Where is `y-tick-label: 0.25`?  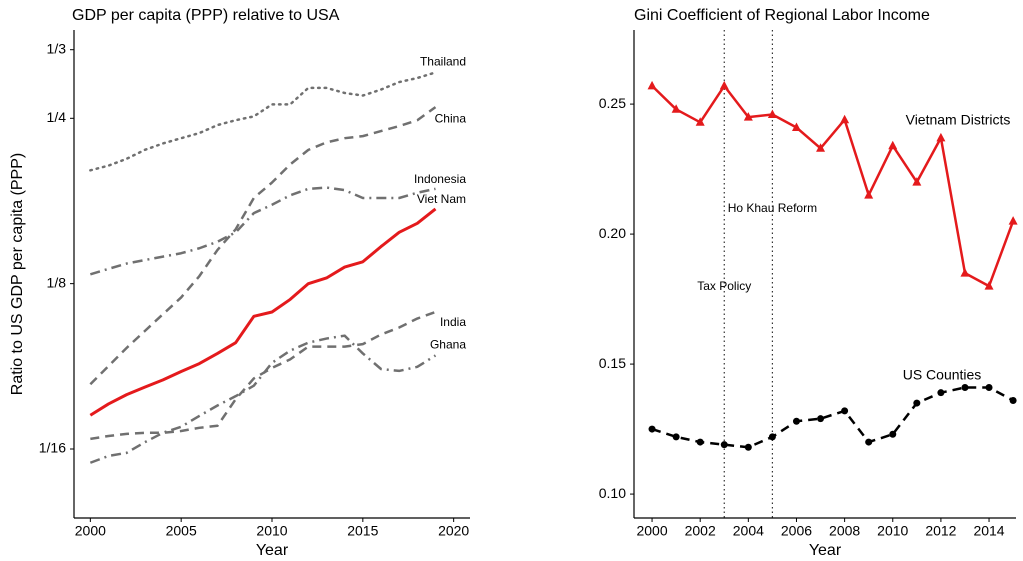
y-tick-label: 0.25 is located at coordinates (612, 103).